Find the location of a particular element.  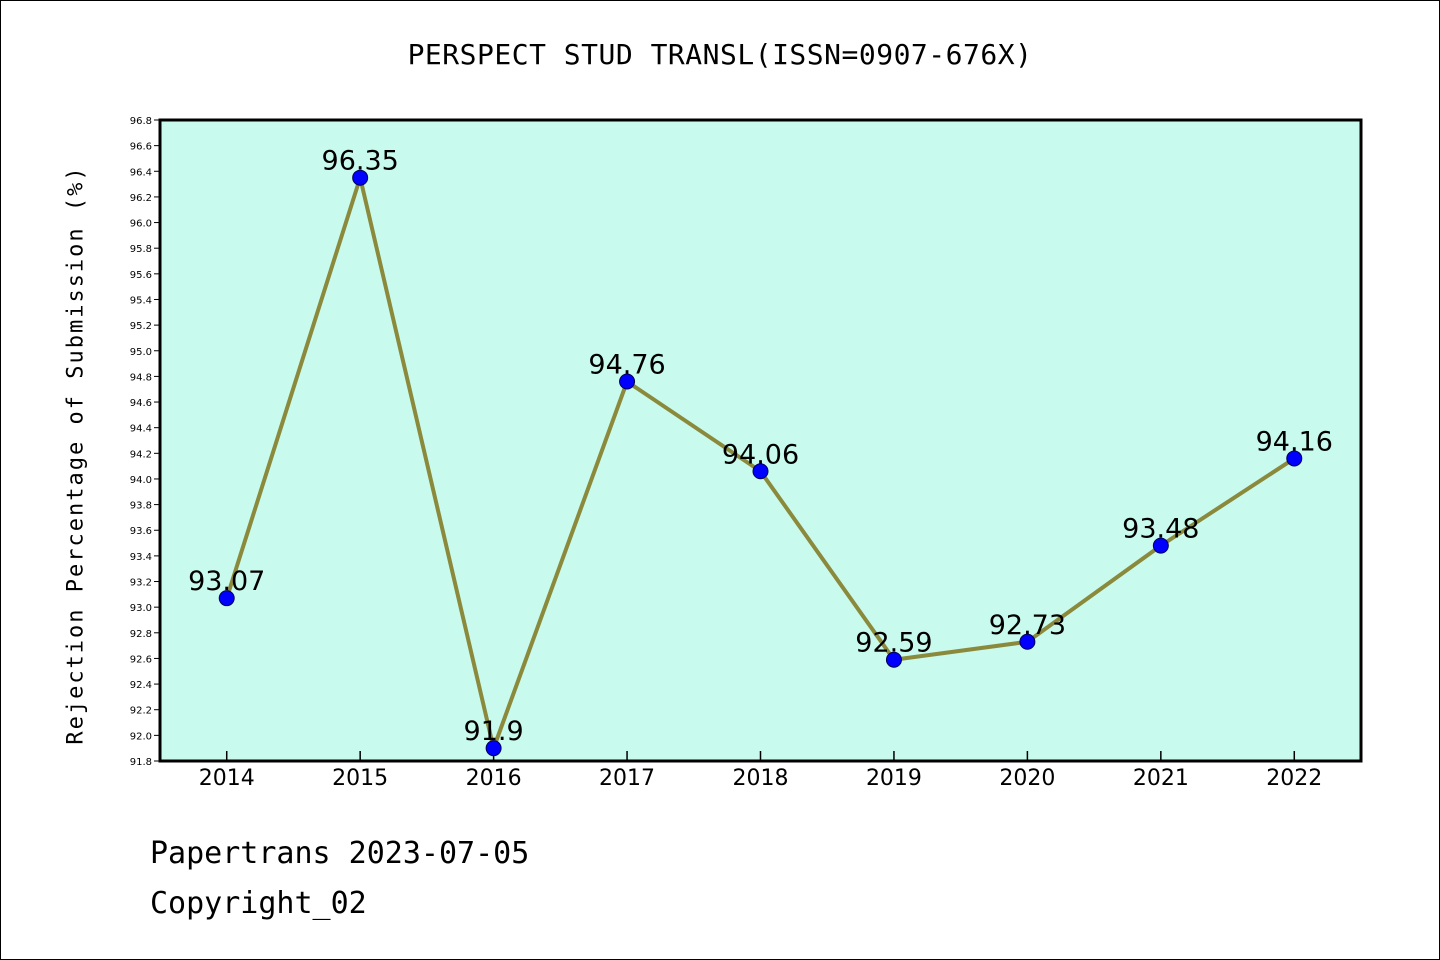

y-tick-label: 93.4 is located at coordinates (141, 557).